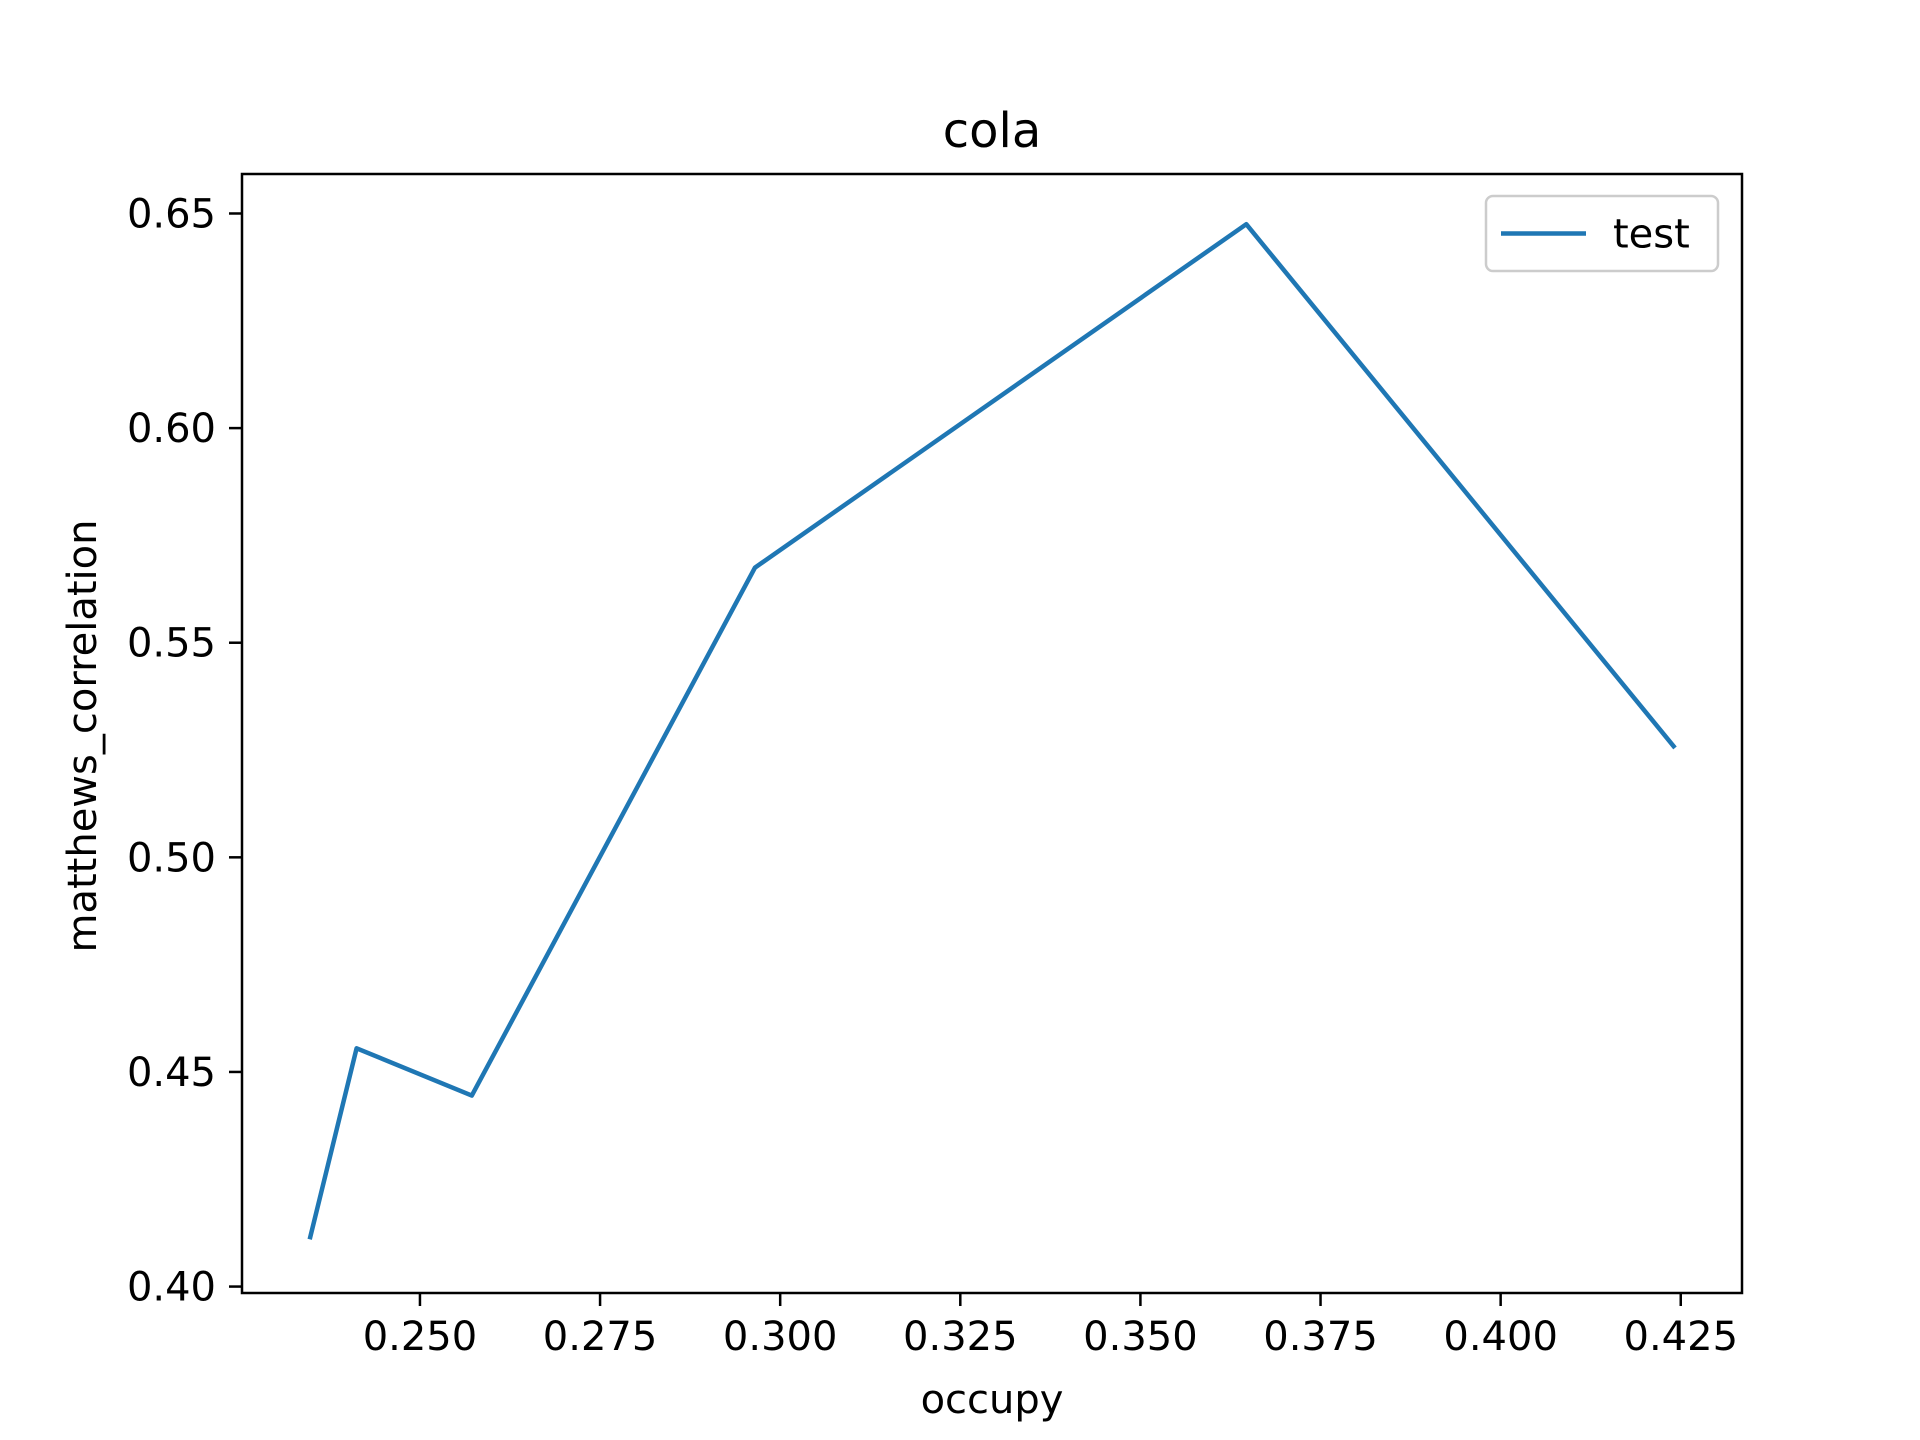  Describe the element at coordinates (171, 429) in the screenshot. I see `y-tick-label: 0.60` at that location.